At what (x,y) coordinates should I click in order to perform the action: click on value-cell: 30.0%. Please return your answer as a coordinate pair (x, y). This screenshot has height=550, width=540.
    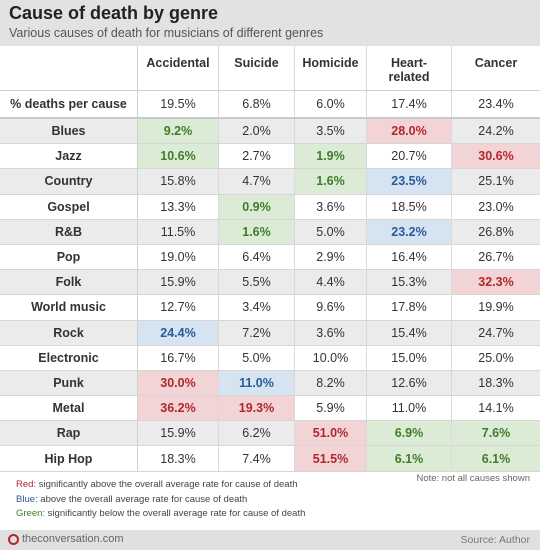
    Looking at the image, I should click on (178, 383).